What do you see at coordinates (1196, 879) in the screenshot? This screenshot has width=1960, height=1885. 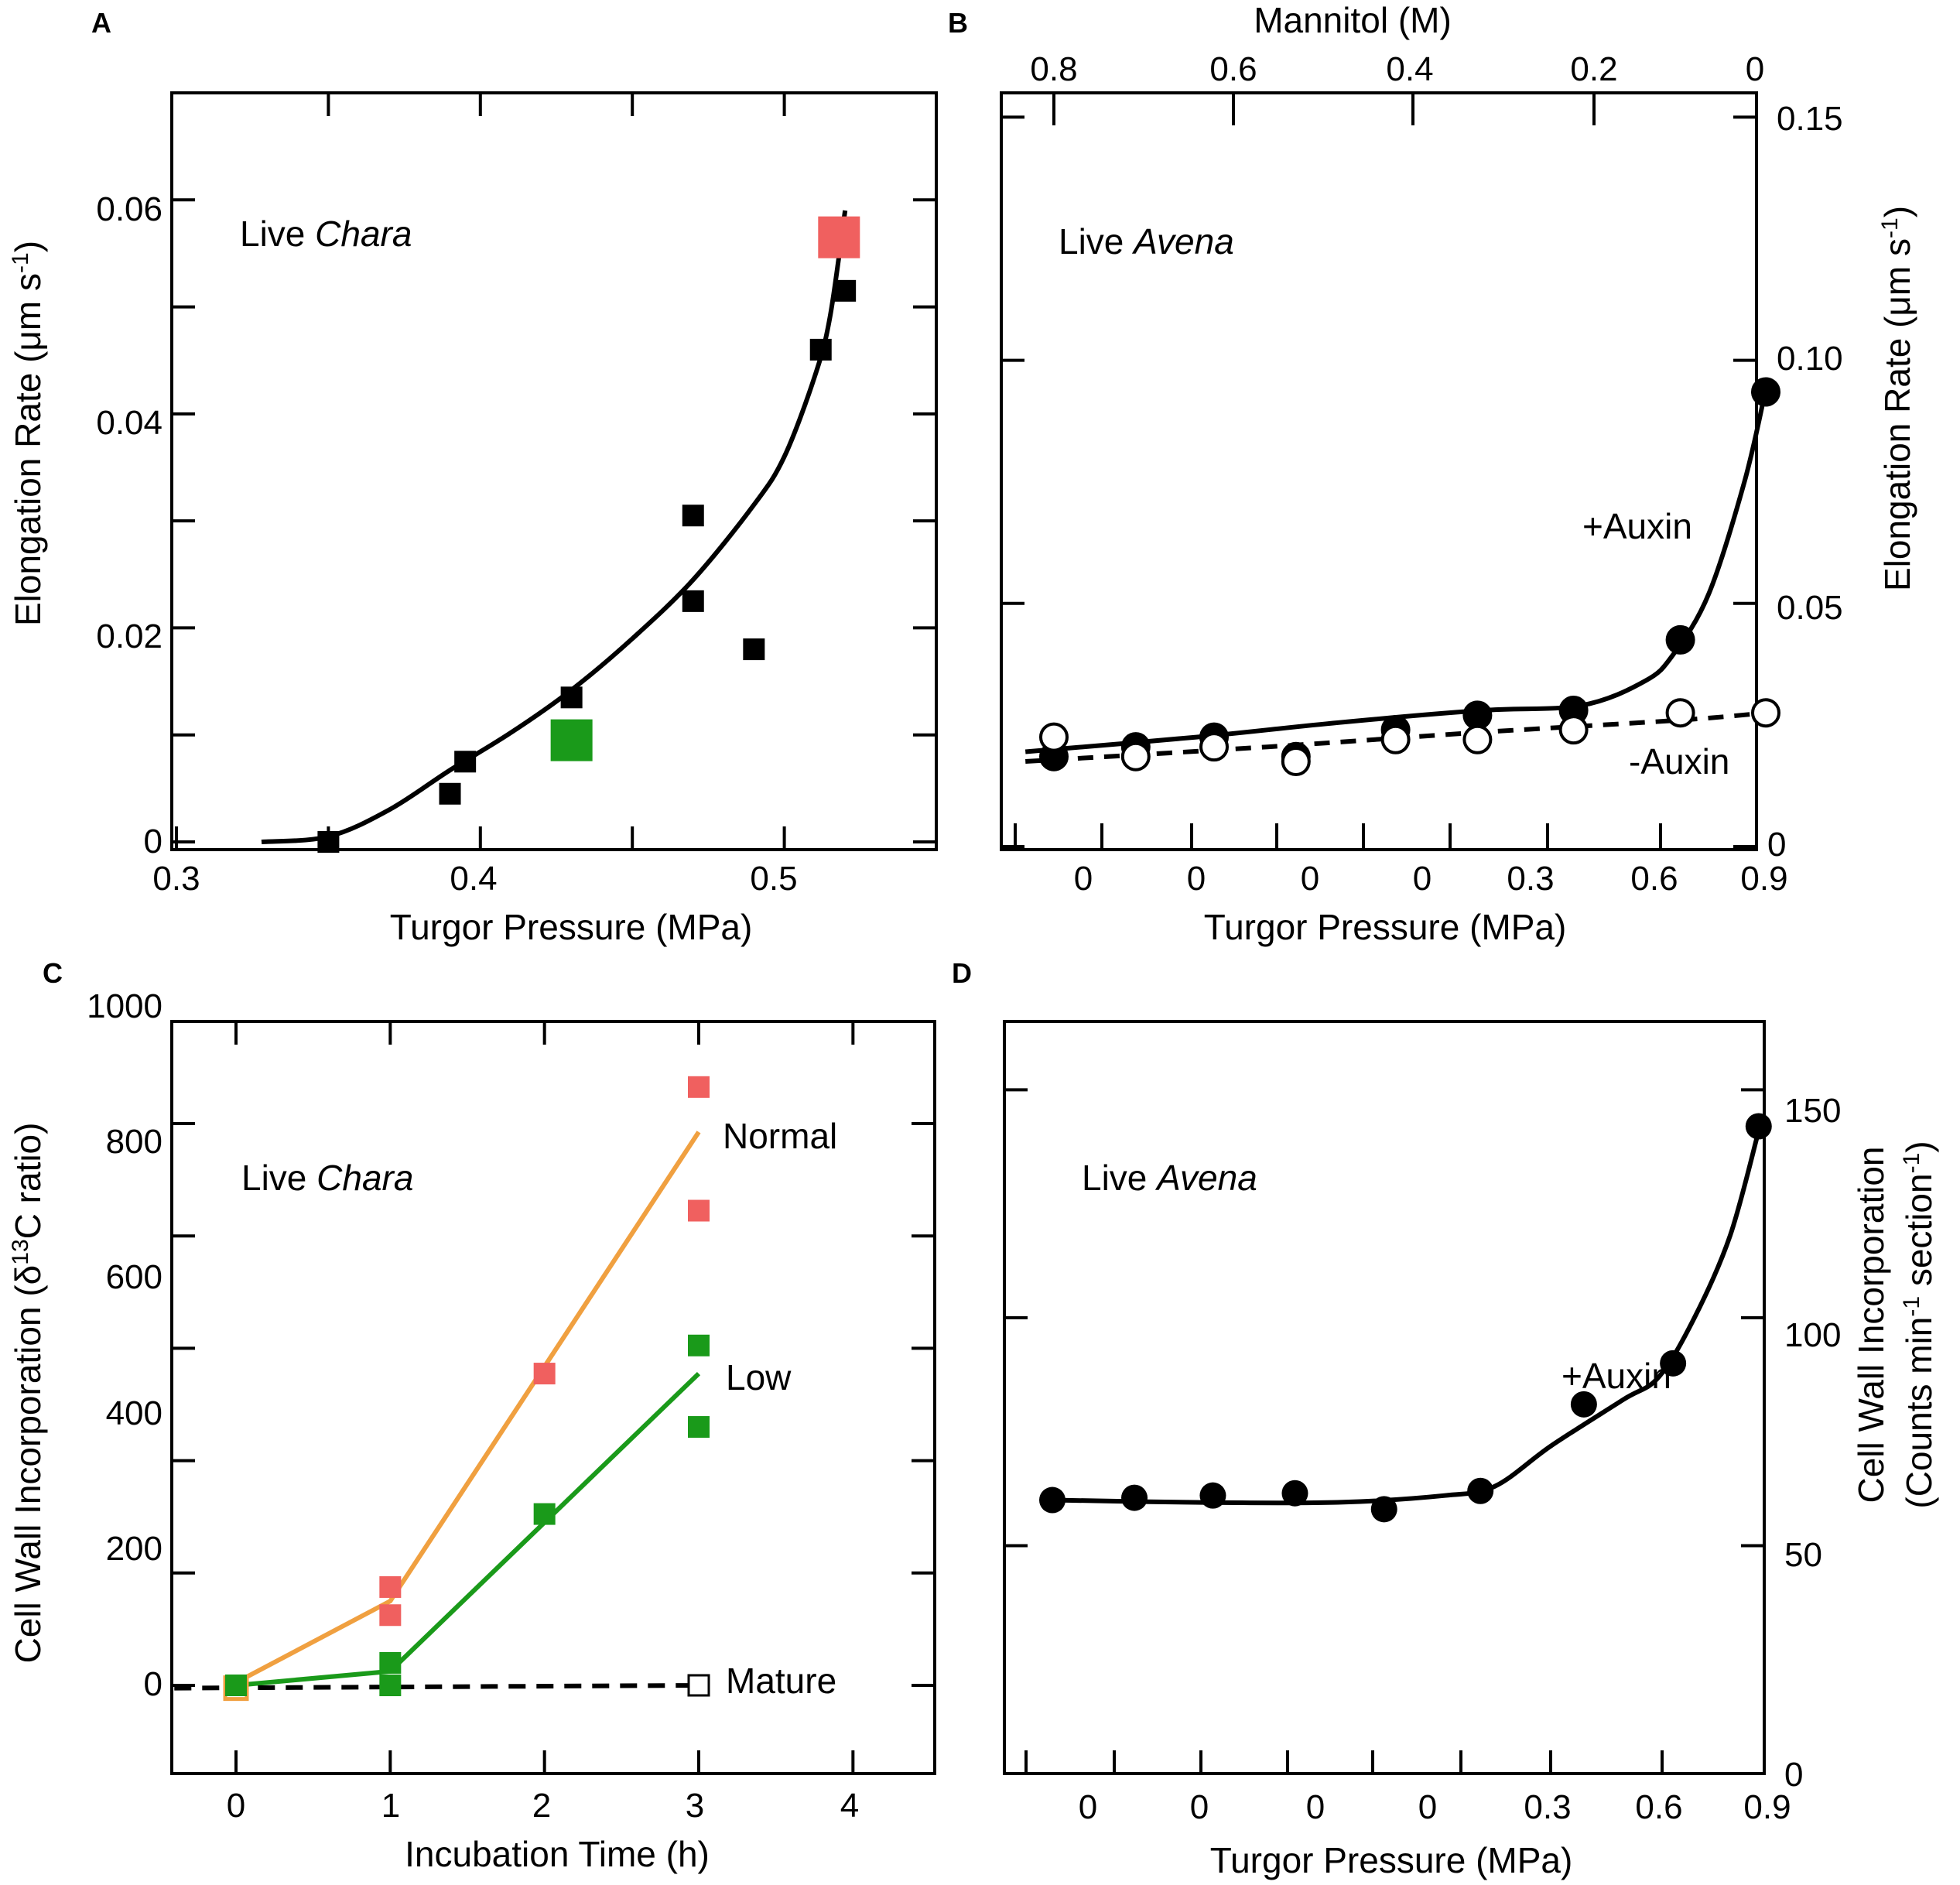 I see `x-tick-b-1: 0` at bounding box center [1196, 879].